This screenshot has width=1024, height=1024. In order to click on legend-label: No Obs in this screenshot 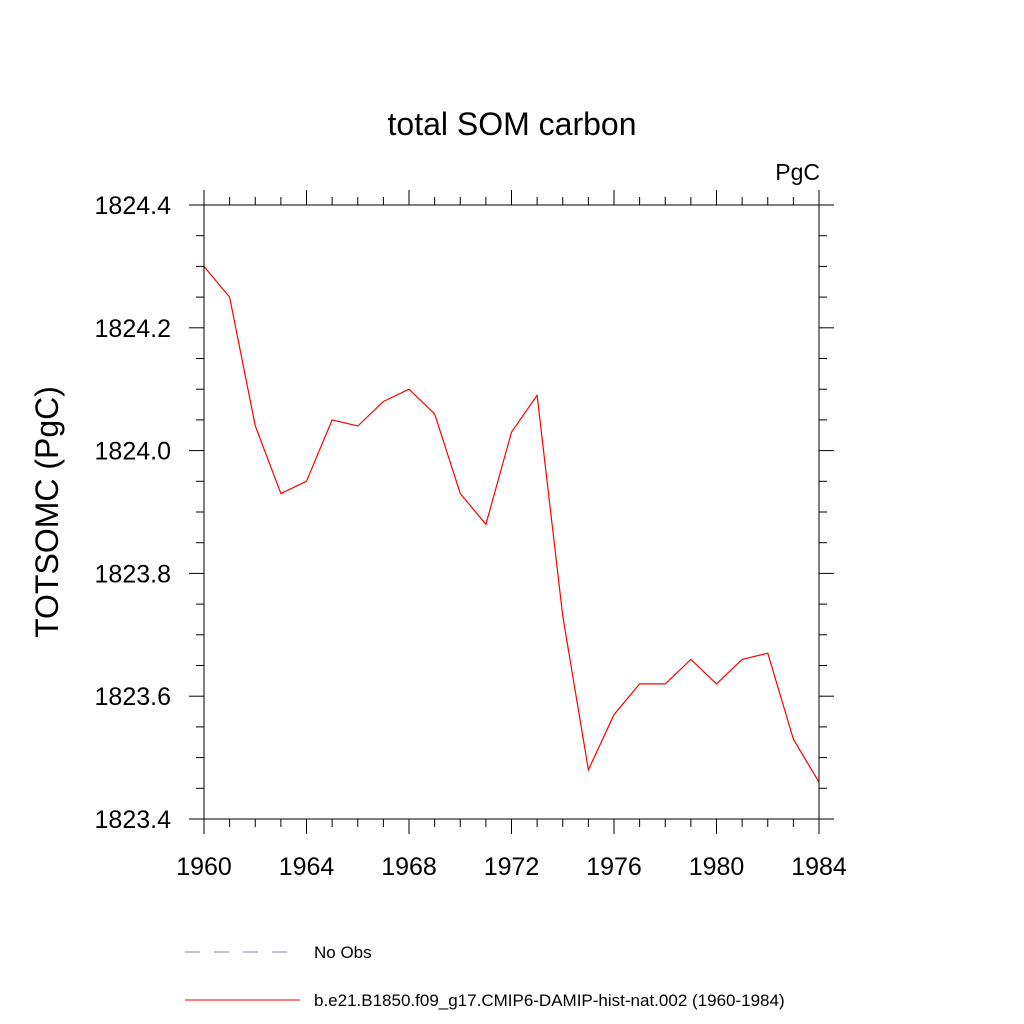, I will do `click(343, 952)`.